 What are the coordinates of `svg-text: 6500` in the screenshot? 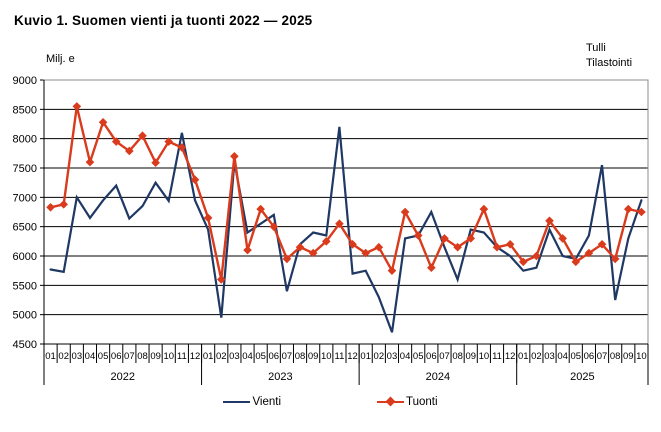 It's located at (25, 228).